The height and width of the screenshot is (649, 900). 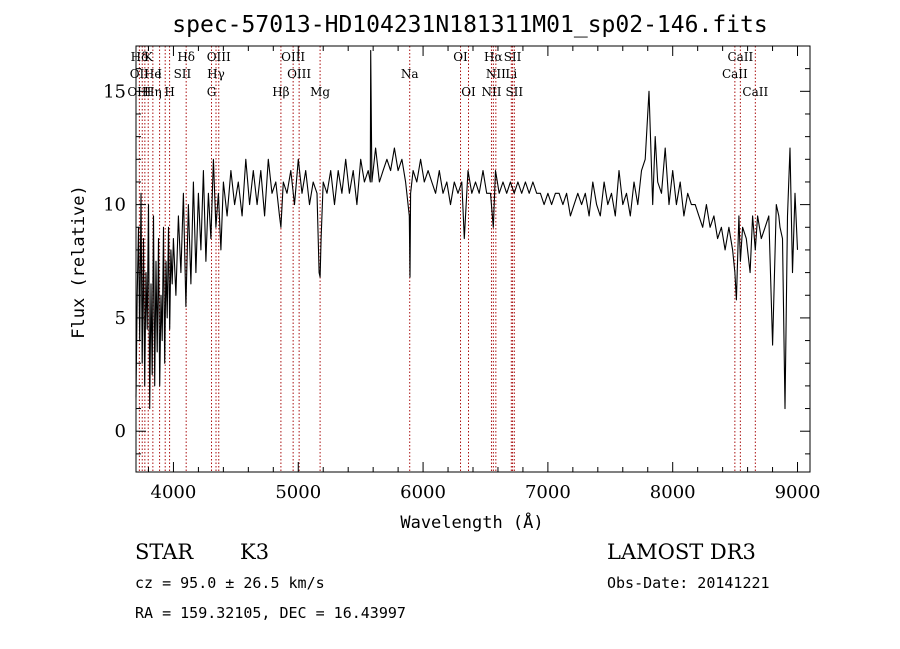 I want to click on redshift-cz: cz = 95.0 ± 26.5 km/s, so click(x=230, y=583).